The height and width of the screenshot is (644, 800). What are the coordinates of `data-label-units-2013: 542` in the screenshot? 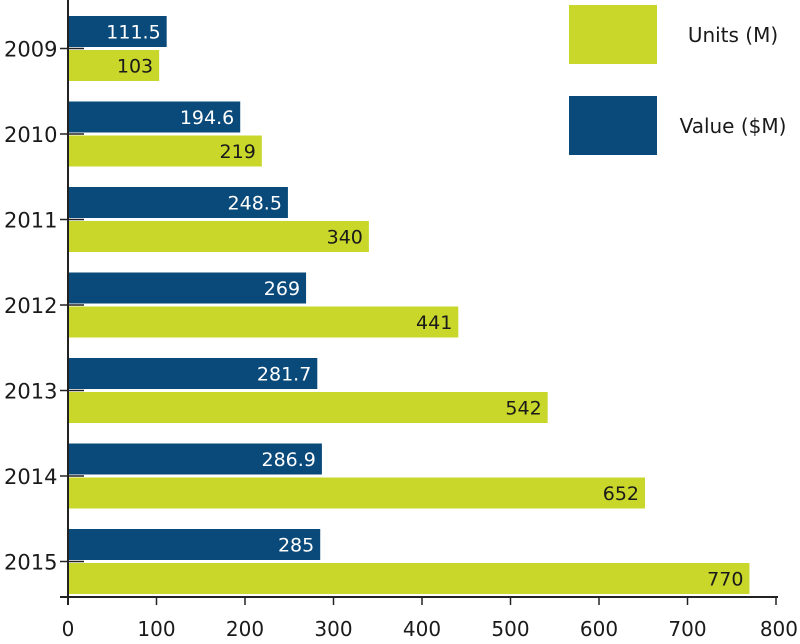 It's located at (523, 409).